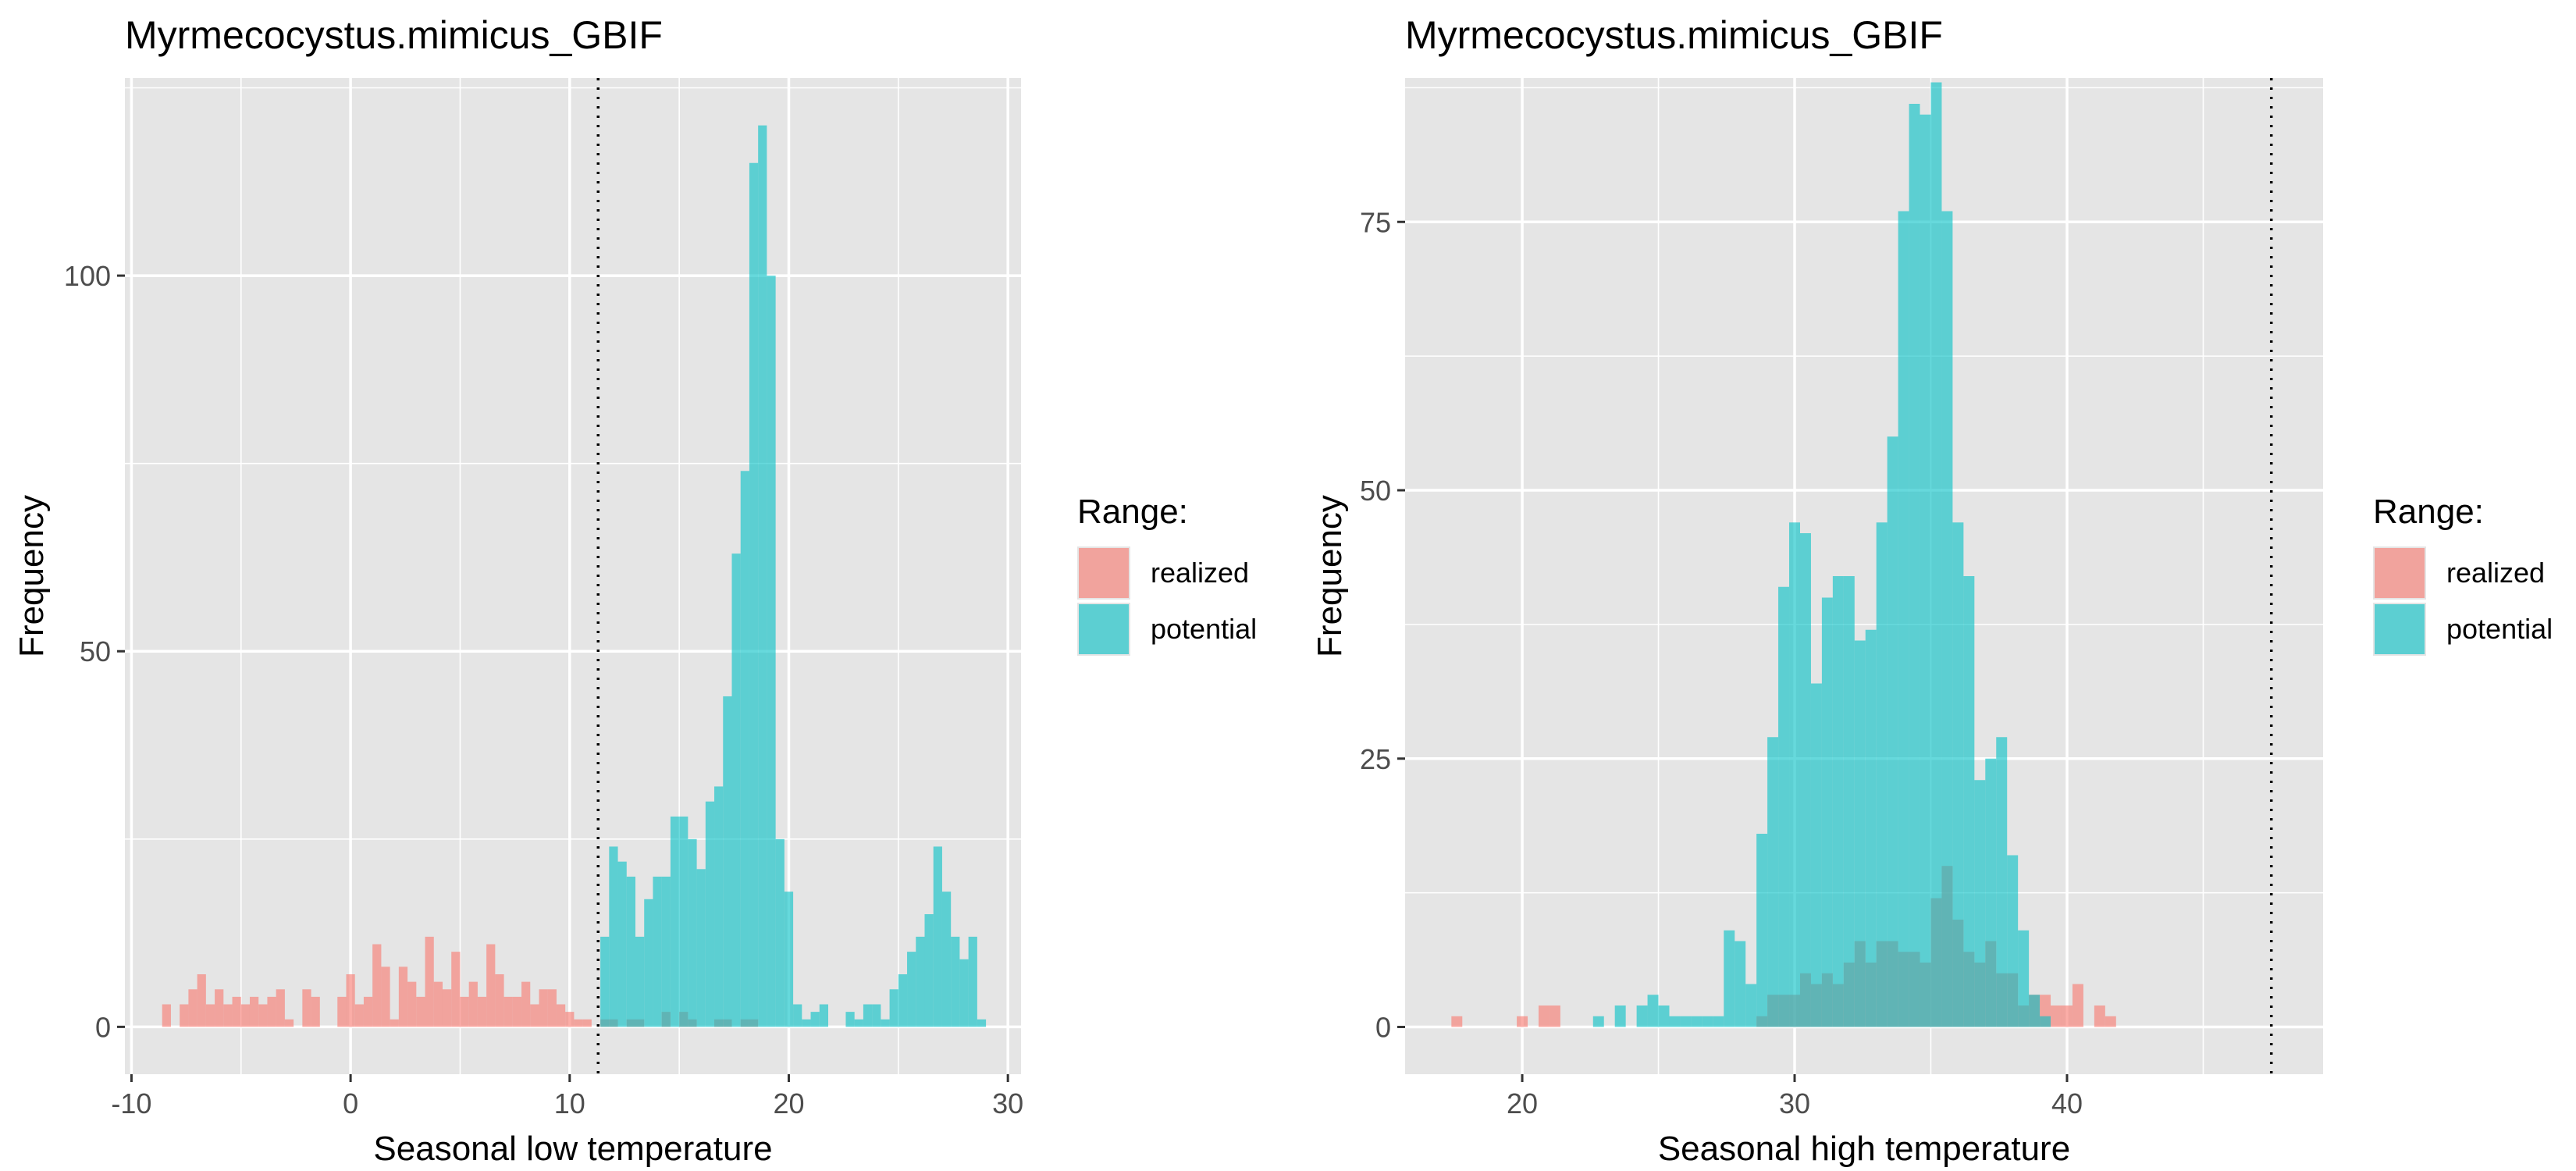 Image resolution: width=2576 pixels, height=1171 pixels. I want to click on legend: Range: realized potential, so click(1167, 574).